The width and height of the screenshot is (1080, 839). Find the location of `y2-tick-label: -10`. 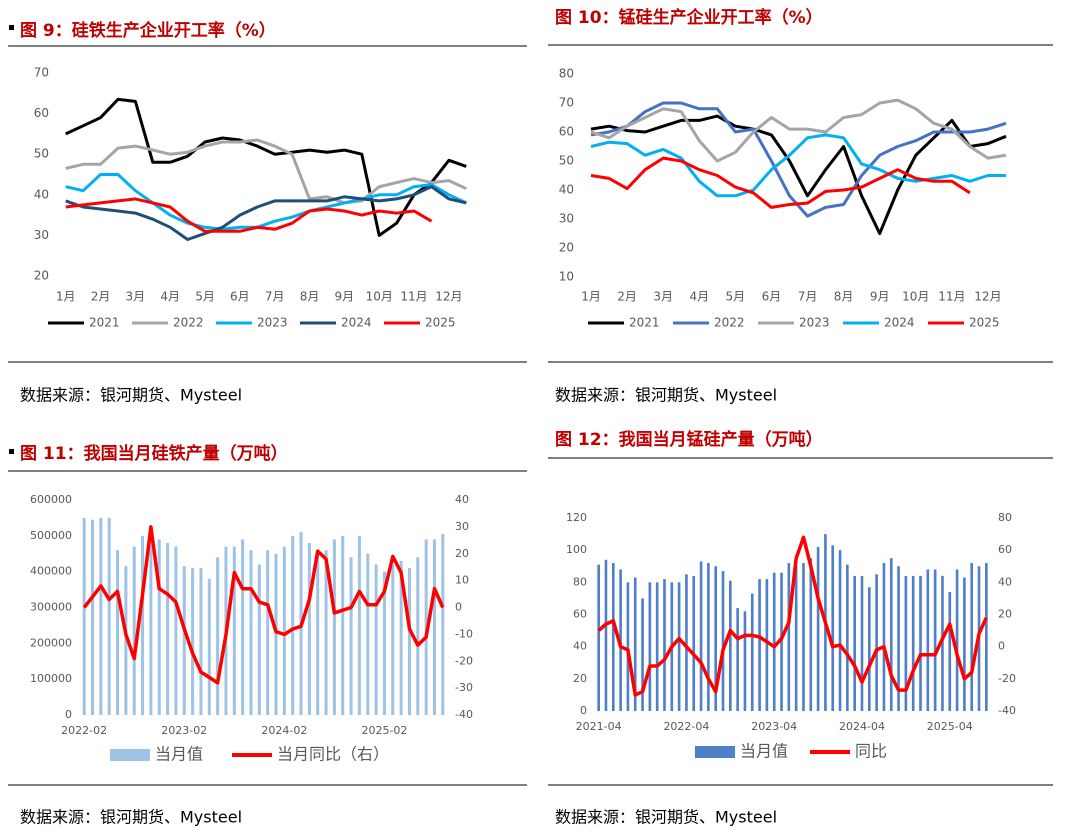

y2-tick-label: -10 is located at coordinates (464, 633).